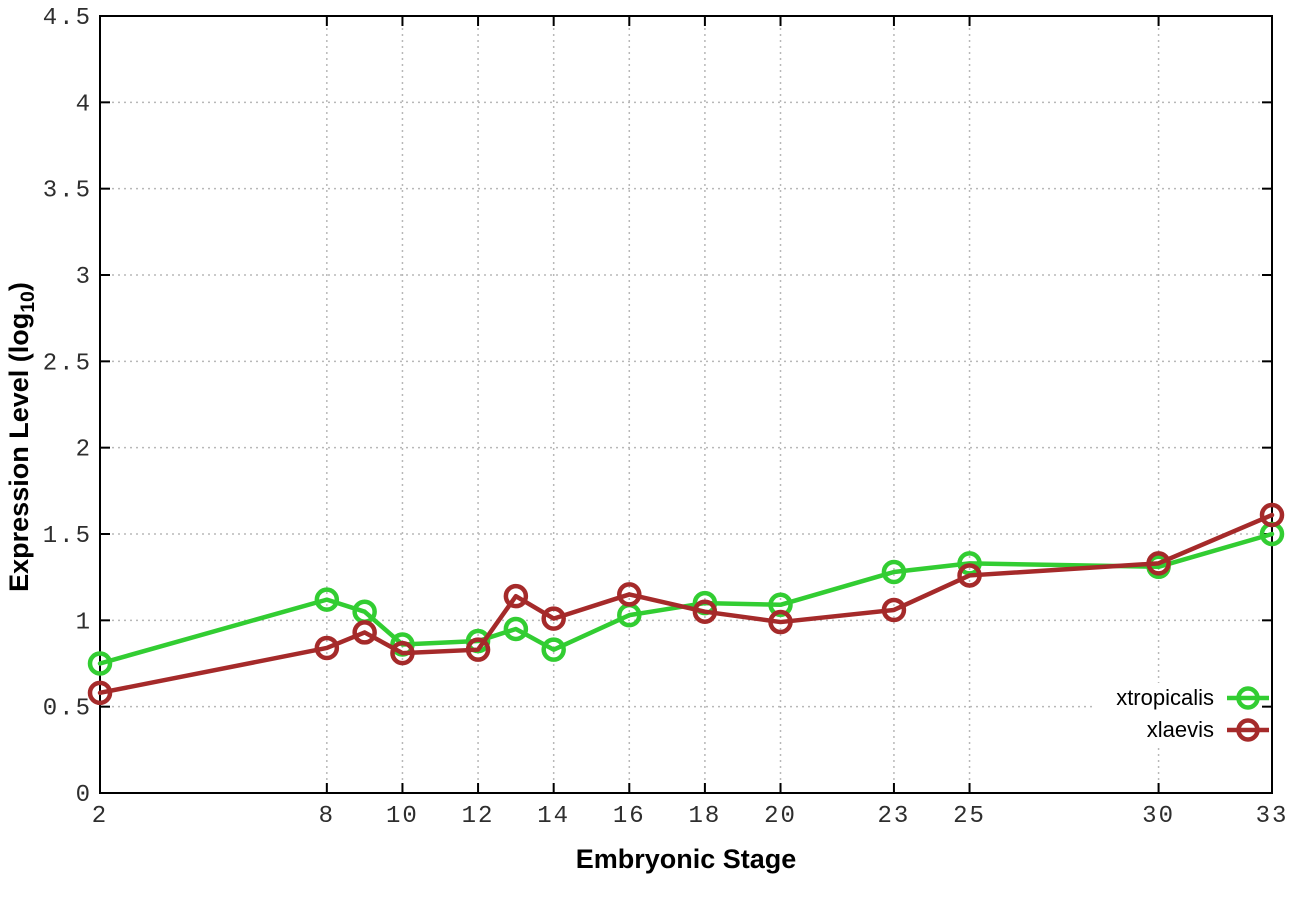 The height and width of the screenshot is (907, 1296). What do you see at coordinates (553, 816) in the screenshot?
I see `x-tick-label: 14` at bounding box center [553, 816].